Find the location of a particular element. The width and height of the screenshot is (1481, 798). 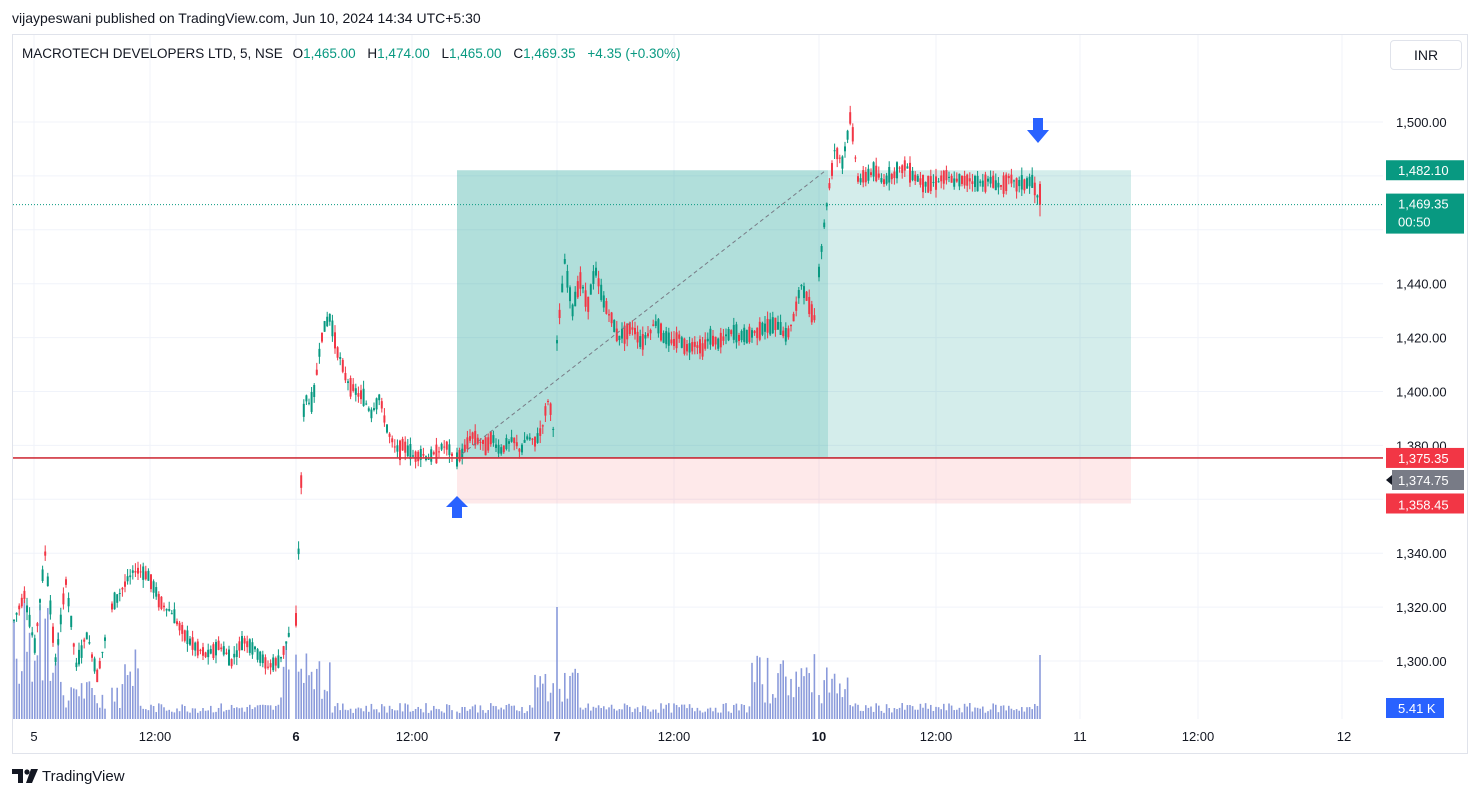

y-tick-label: 1,300.00 is located at coordinates (1421, 661).